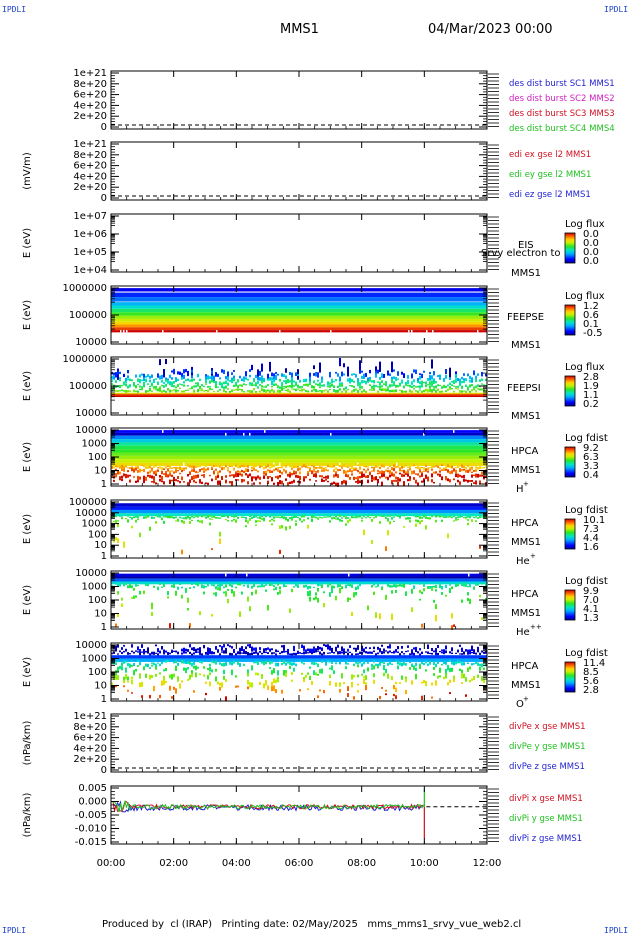 This screenshot has width=630, height=935. What do you see at coordinates (521, 253) in the screenshot?
I see `overlay-label: Srvy electron to` at bounding box center [521, 253].